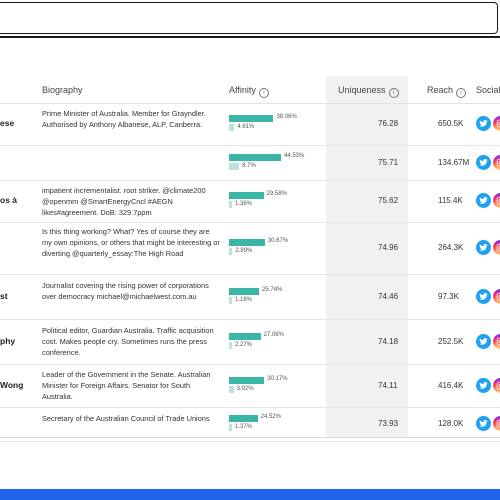 Image resolution: width=500 pixels, height=500 pixels. Describe the element at coordinates (276, 194) in the screenshot. I see `affinity-value: 29.58%` at that location.